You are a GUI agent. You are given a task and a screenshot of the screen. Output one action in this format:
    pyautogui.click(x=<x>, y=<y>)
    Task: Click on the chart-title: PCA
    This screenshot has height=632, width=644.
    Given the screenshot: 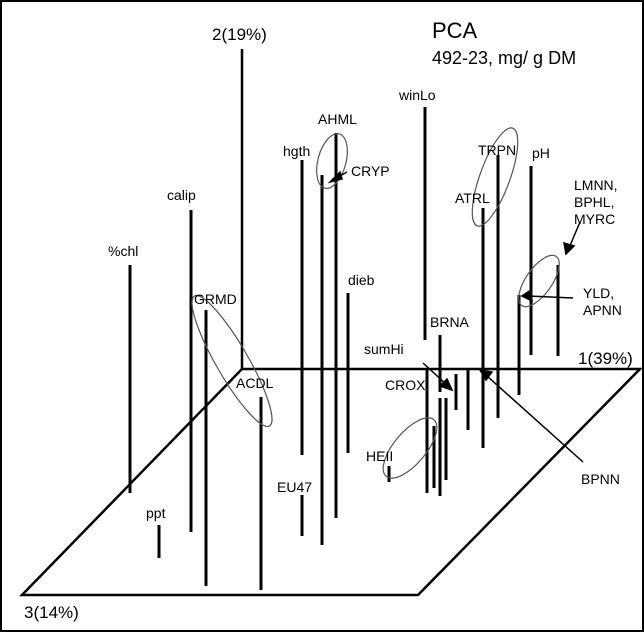 What is the action you would take?
    pyautogui.click(x=455, y=30)
    